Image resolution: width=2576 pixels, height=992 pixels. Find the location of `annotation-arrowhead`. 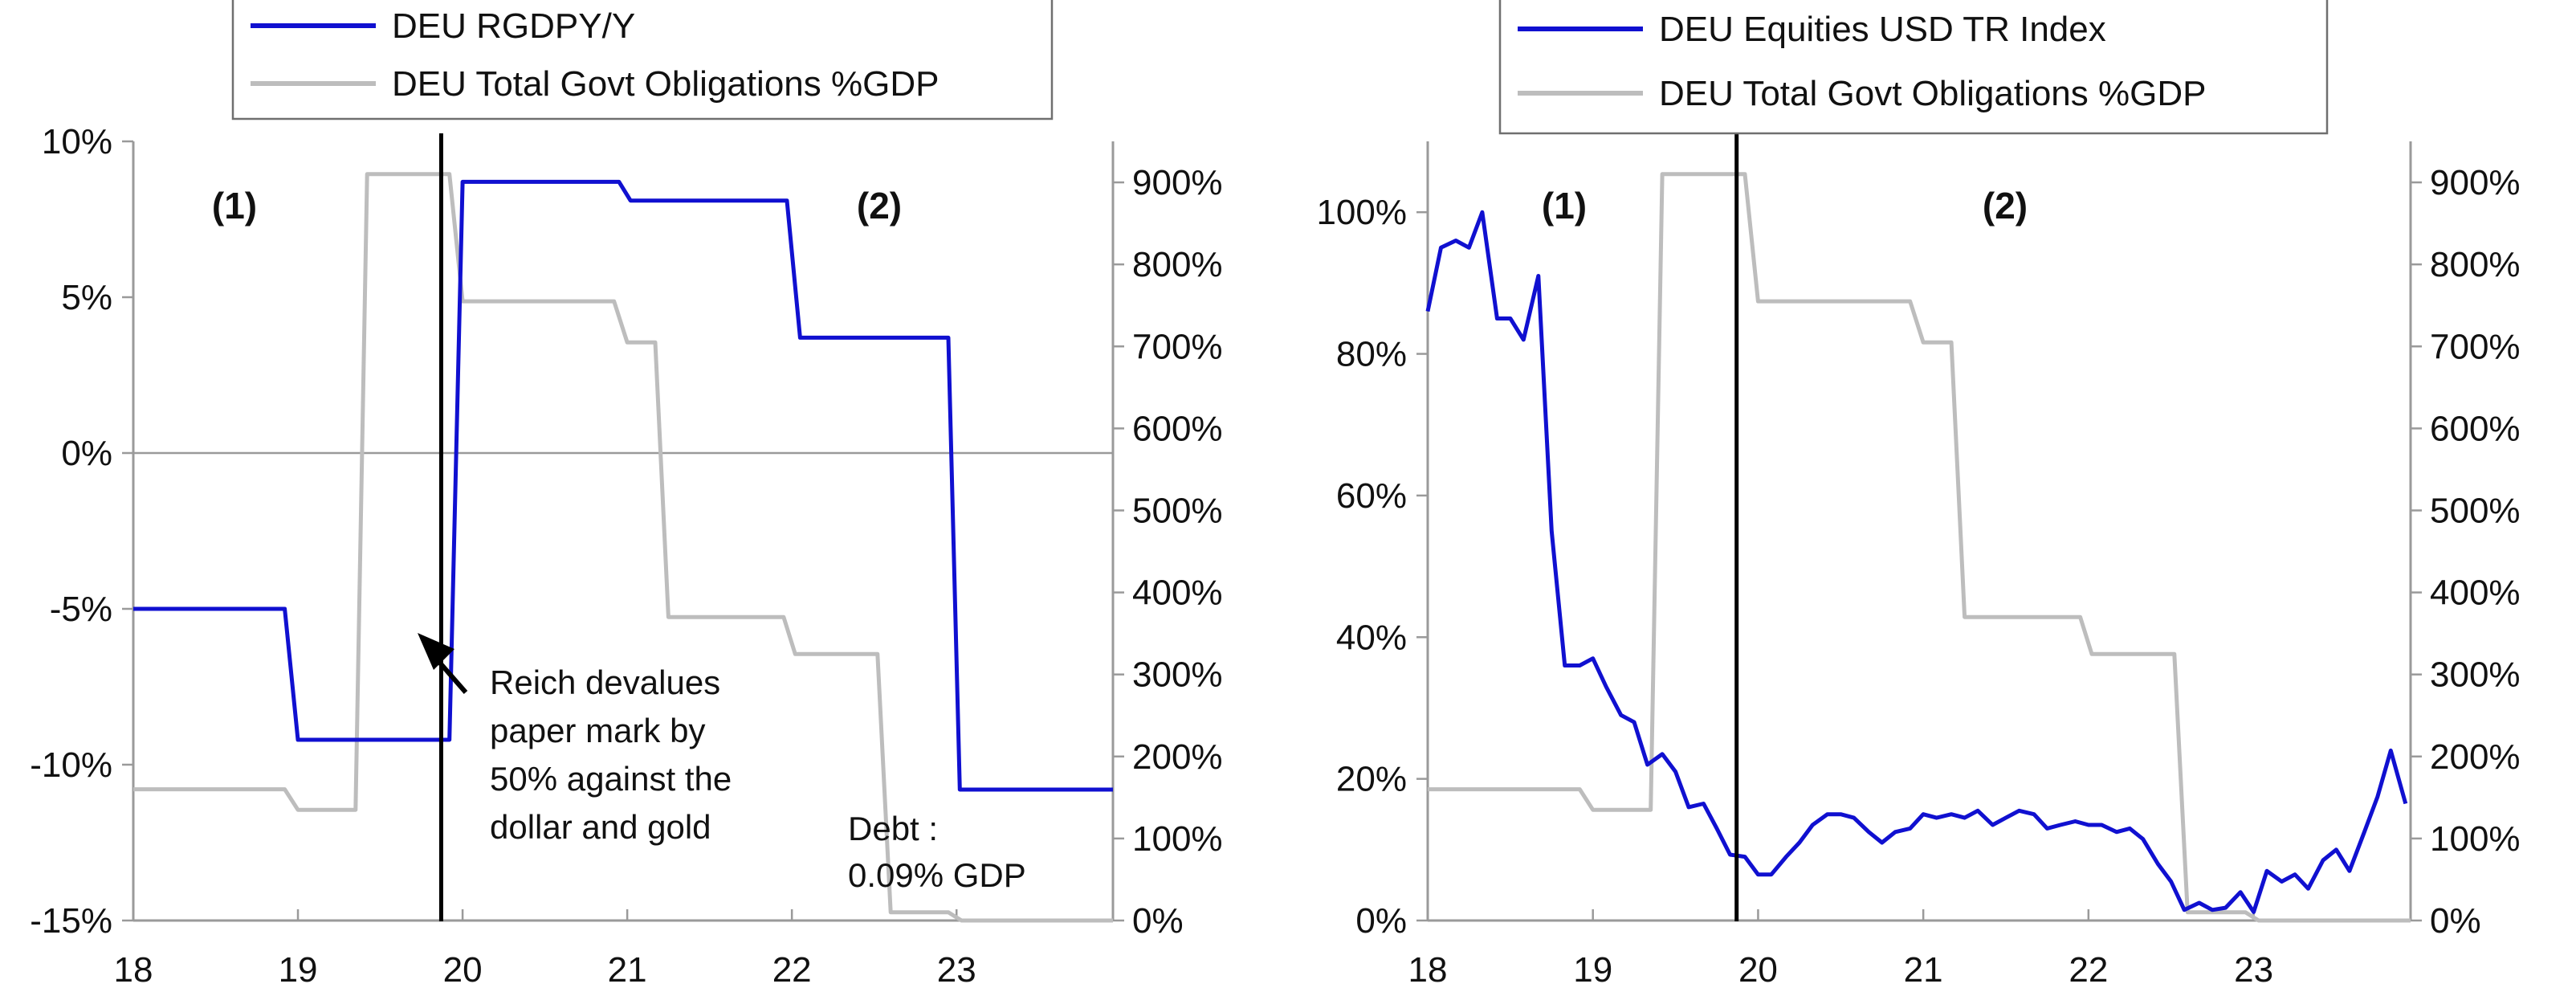

annotation-arrowhead is located at coordinates (436, 651).